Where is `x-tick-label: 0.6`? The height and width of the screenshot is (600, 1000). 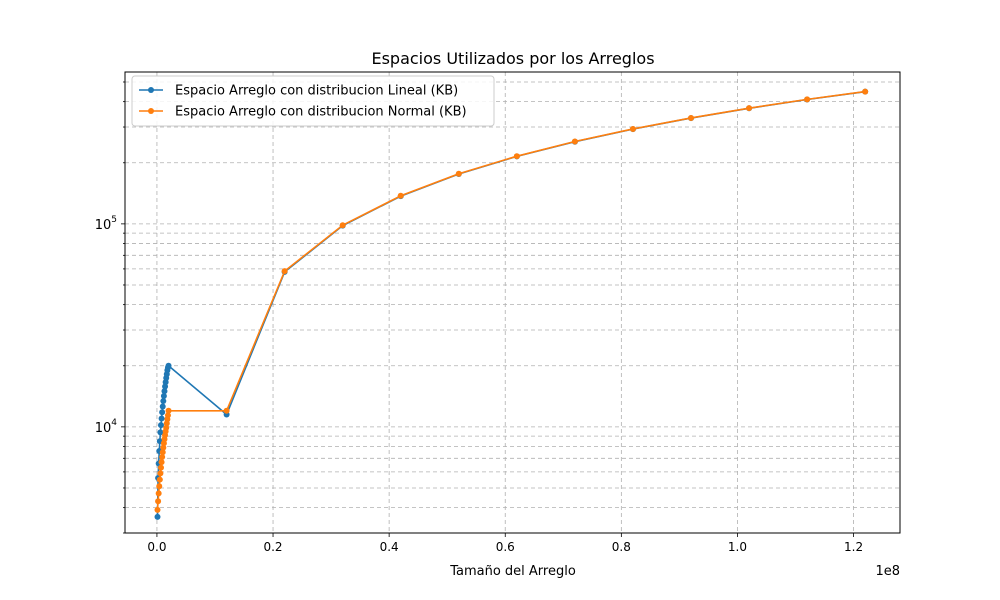
x-tick-label: 0.6 is located at coordinates (505, 547).